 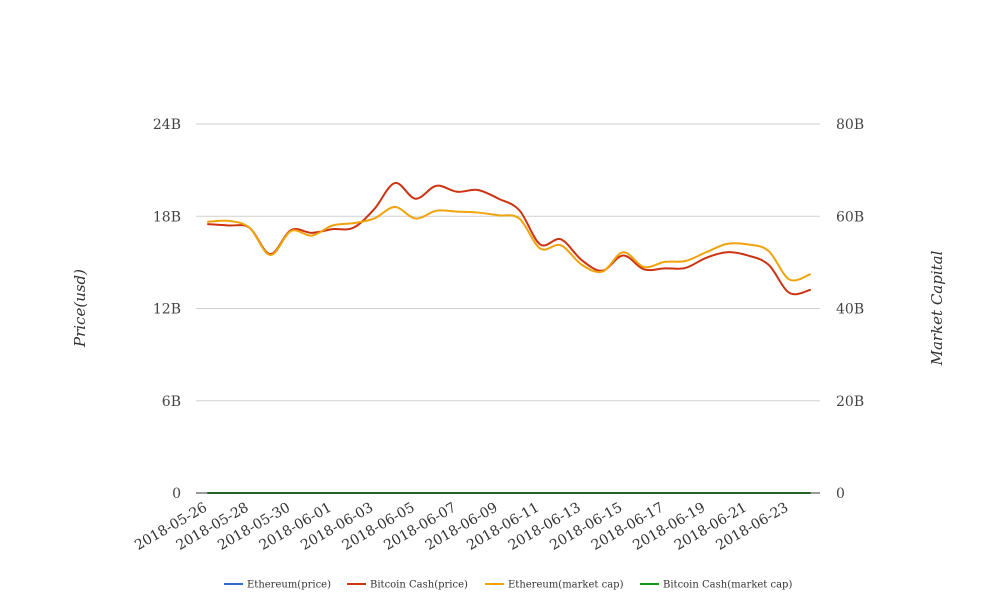 What do you see at coordinates (167, 125) in the screenshot?
I see `left-tick-label: 24B` at bounding box center [167, 125].